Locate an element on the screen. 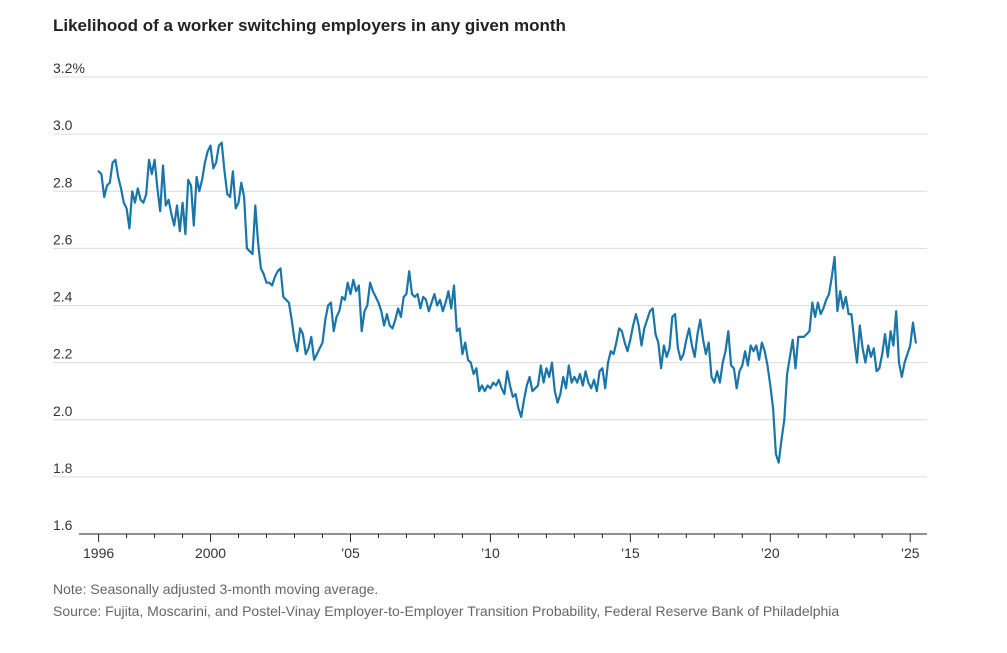  x-tick-label: 2000 is located at coordinates (210, 553).